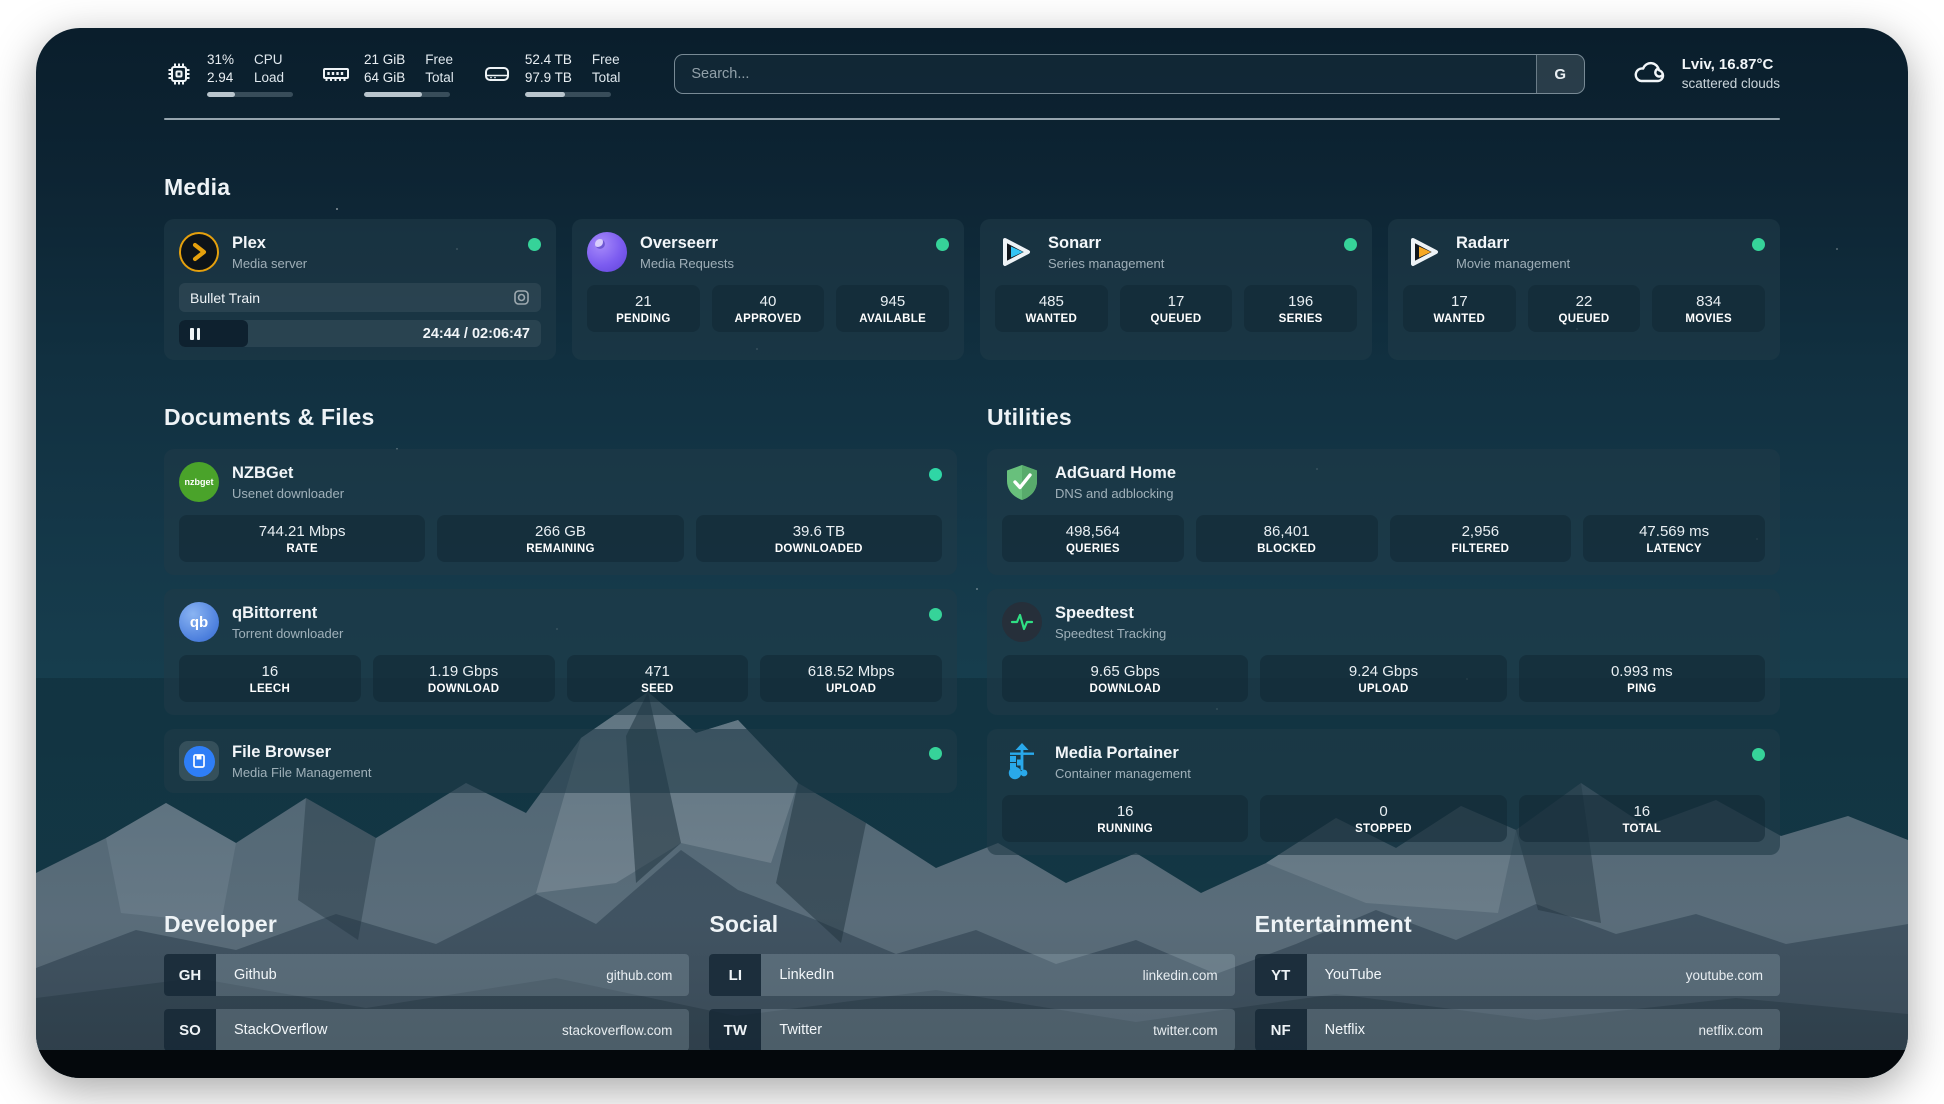 The width and height of the screenshot is (1944, 1104). I want to click on memory-free: 21 GiB, so click(385, 60).